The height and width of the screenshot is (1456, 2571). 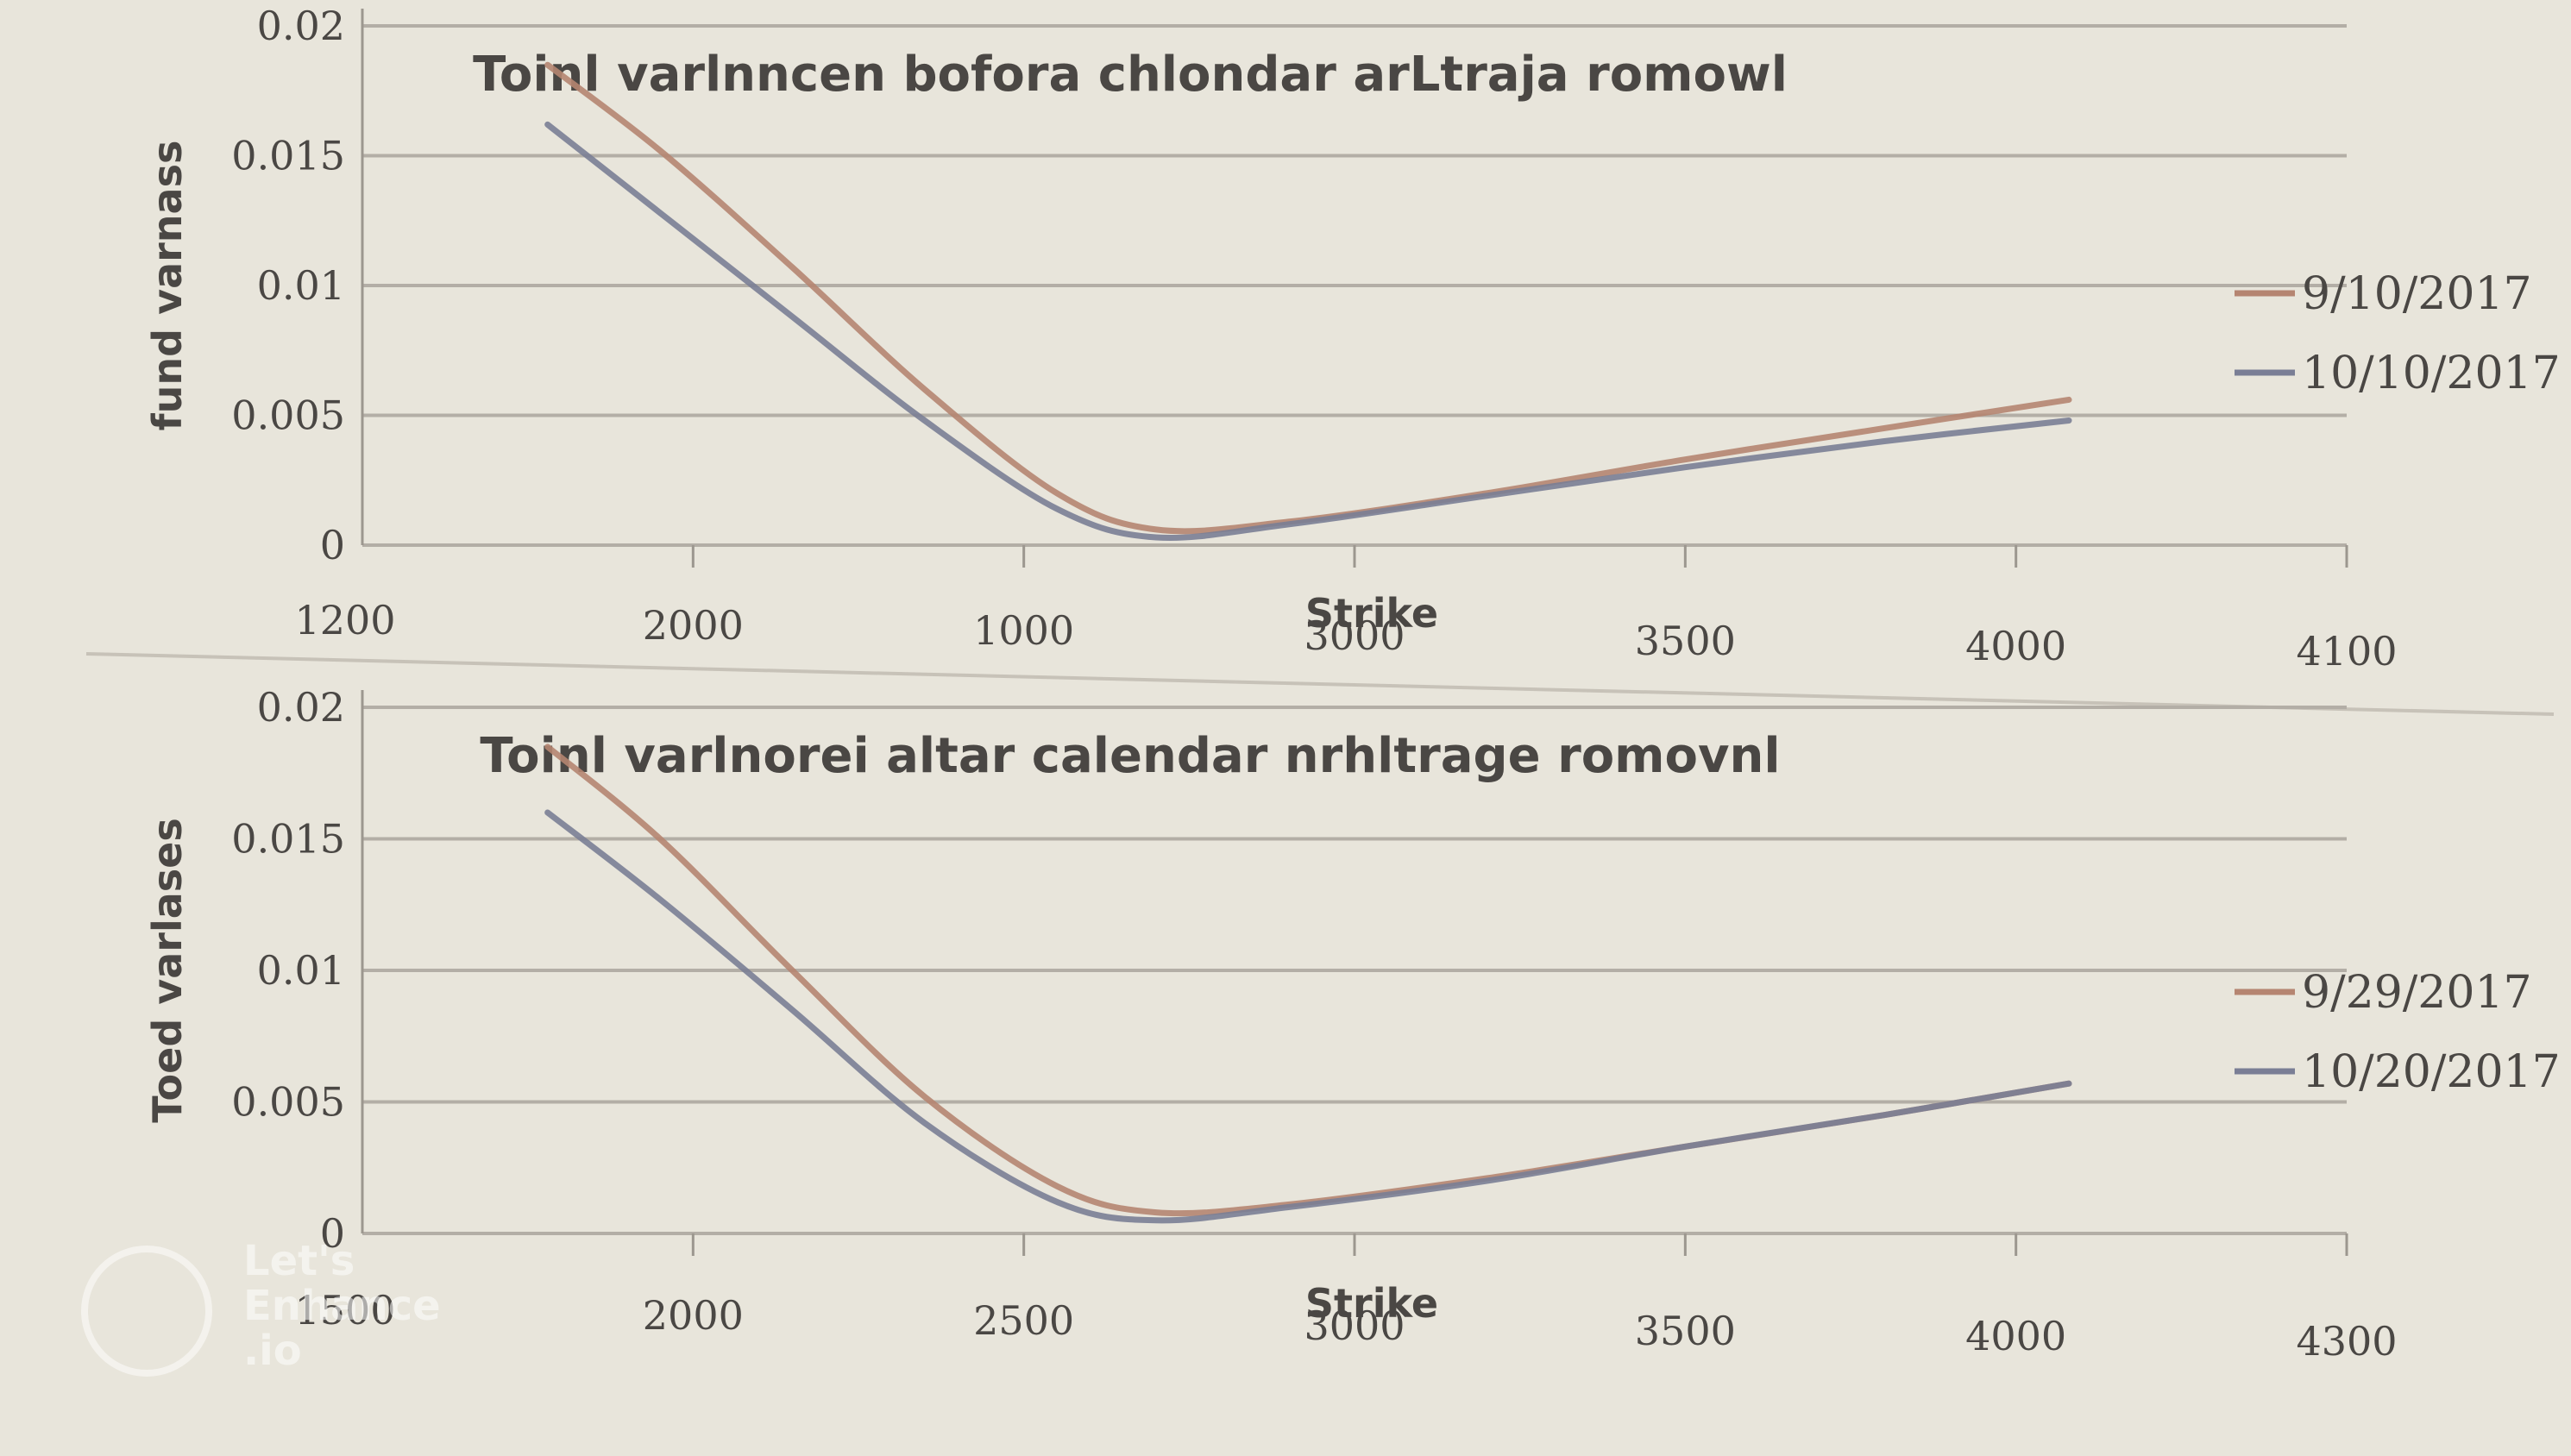 What do you see at coordinates (146, 1312) in the screenshot?
I see `watermark-logo-icon` at bounding box center [146, 1312].